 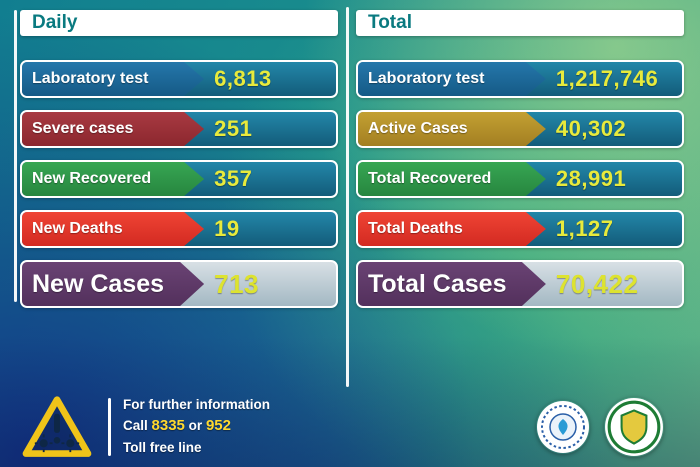 I want to click on stat-label-text: Severe cases, so click(x=83, y=128).